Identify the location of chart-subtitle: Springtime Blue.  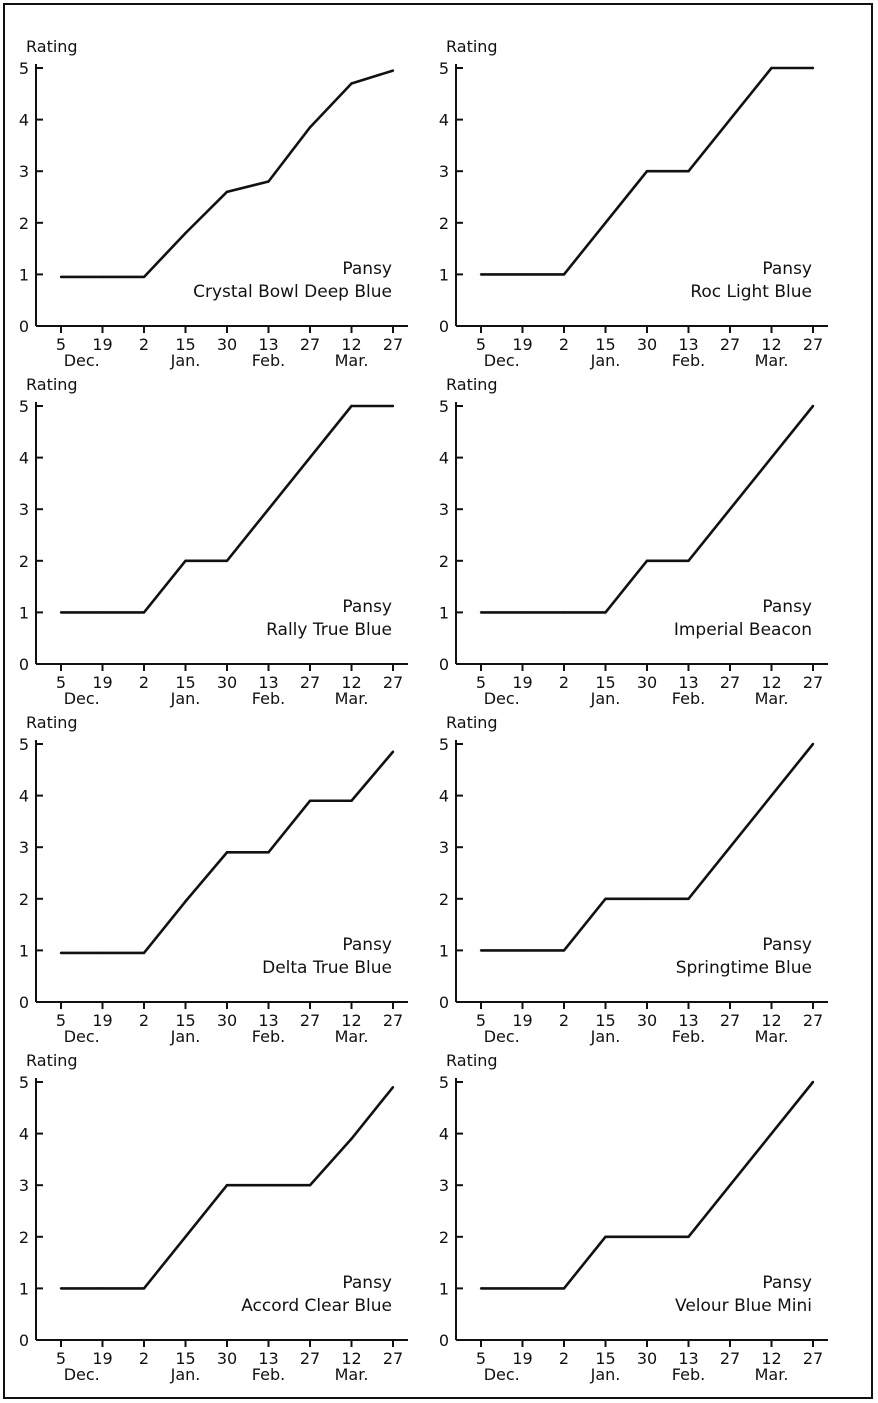
(744, 968).